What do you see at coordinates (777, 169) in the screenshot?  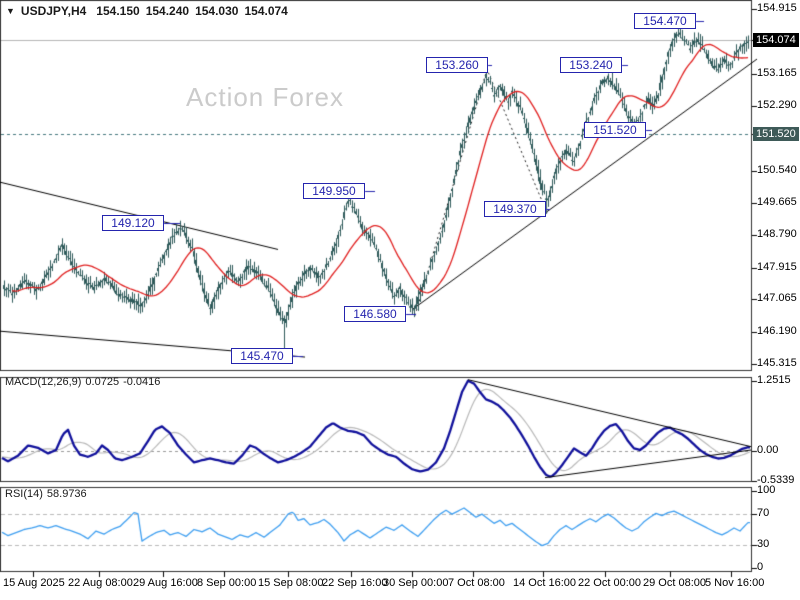 I see `price-tick-label: 150.540` at bounding box center [777, 169].